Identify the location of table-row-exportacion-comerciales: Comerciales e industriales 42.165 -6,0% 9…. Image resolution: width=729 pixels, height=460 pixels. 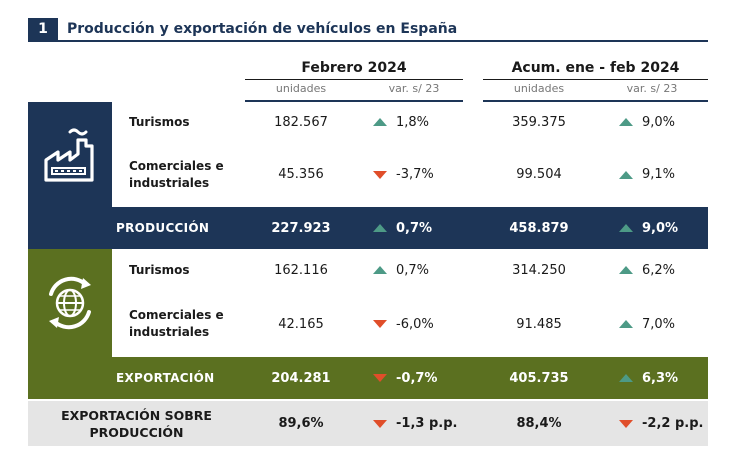
(368, 324).